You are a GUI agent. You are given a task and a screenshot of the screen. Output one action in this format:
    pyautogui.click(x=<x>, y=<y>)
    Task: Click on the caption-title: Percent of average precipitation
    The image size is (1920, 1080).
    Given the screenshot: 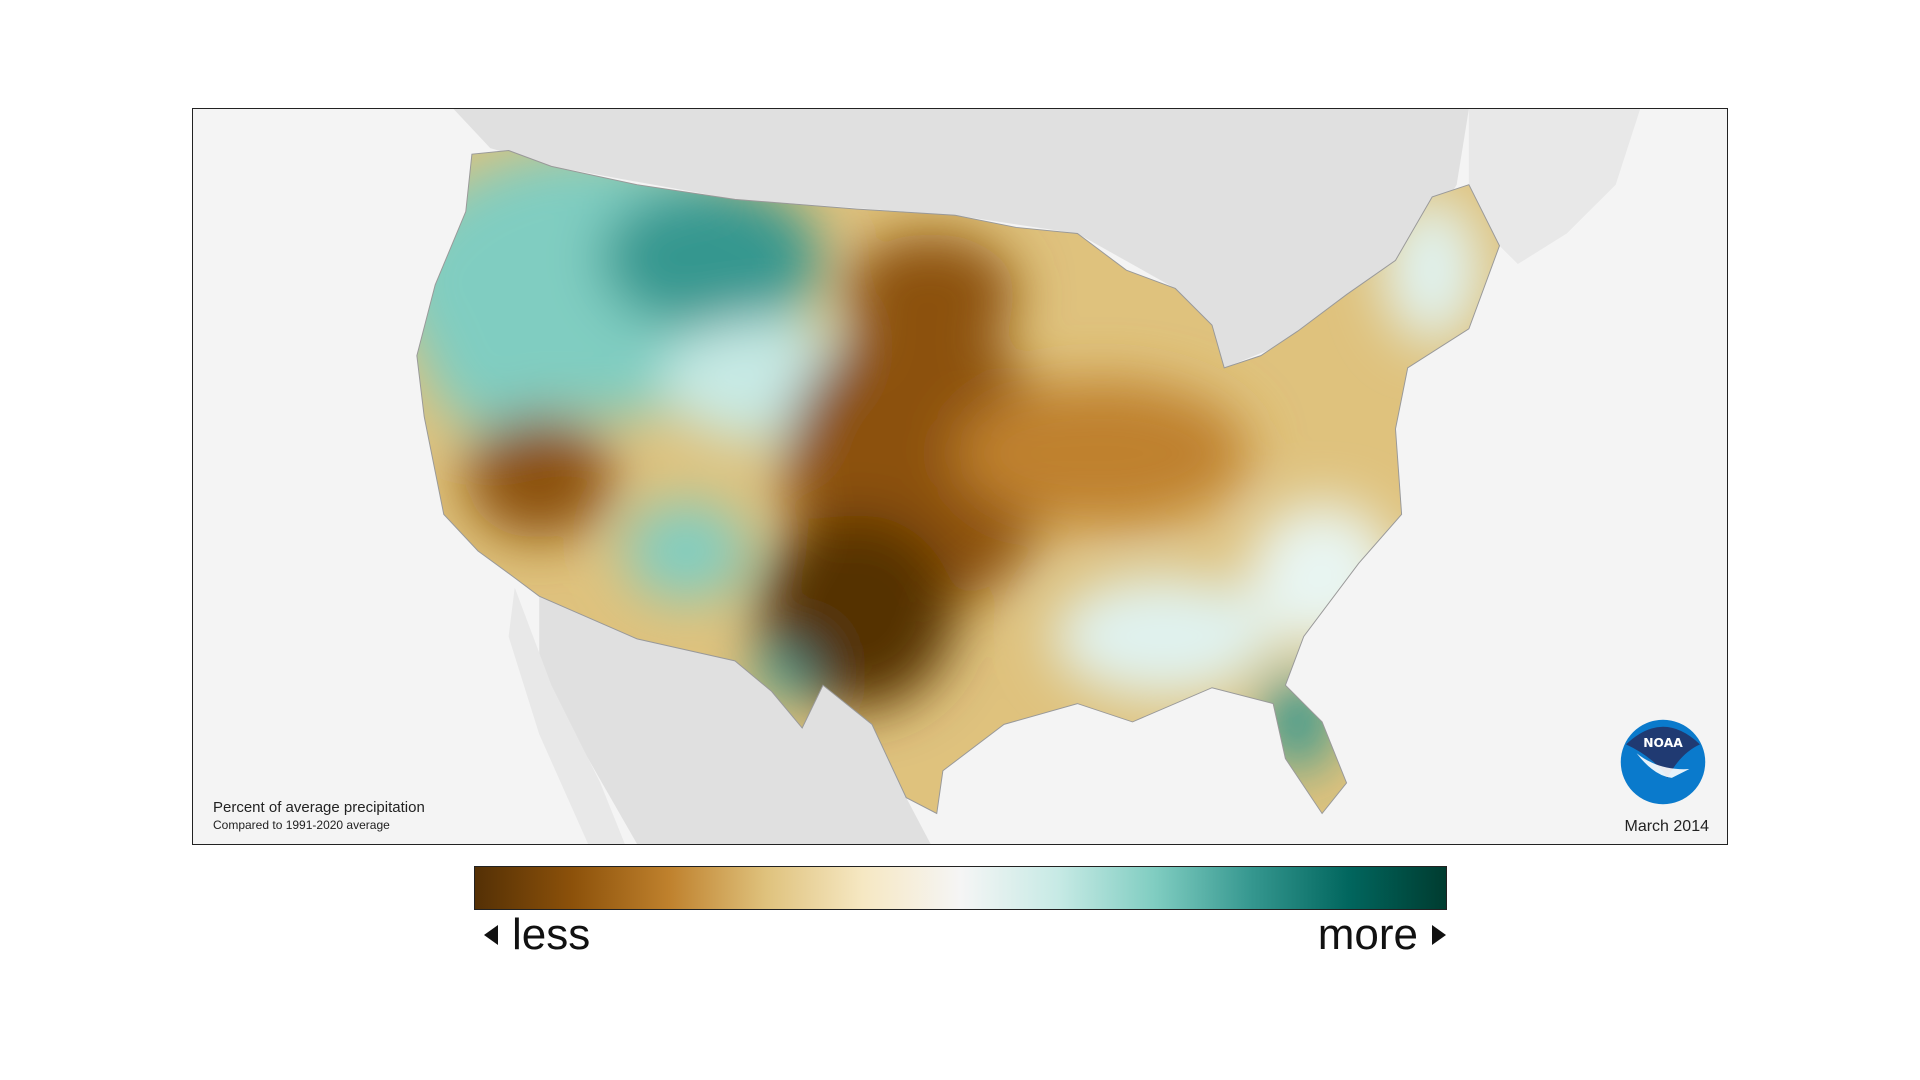 What is the action you would take?
    pyautogui.click(x=319, y=807)
    